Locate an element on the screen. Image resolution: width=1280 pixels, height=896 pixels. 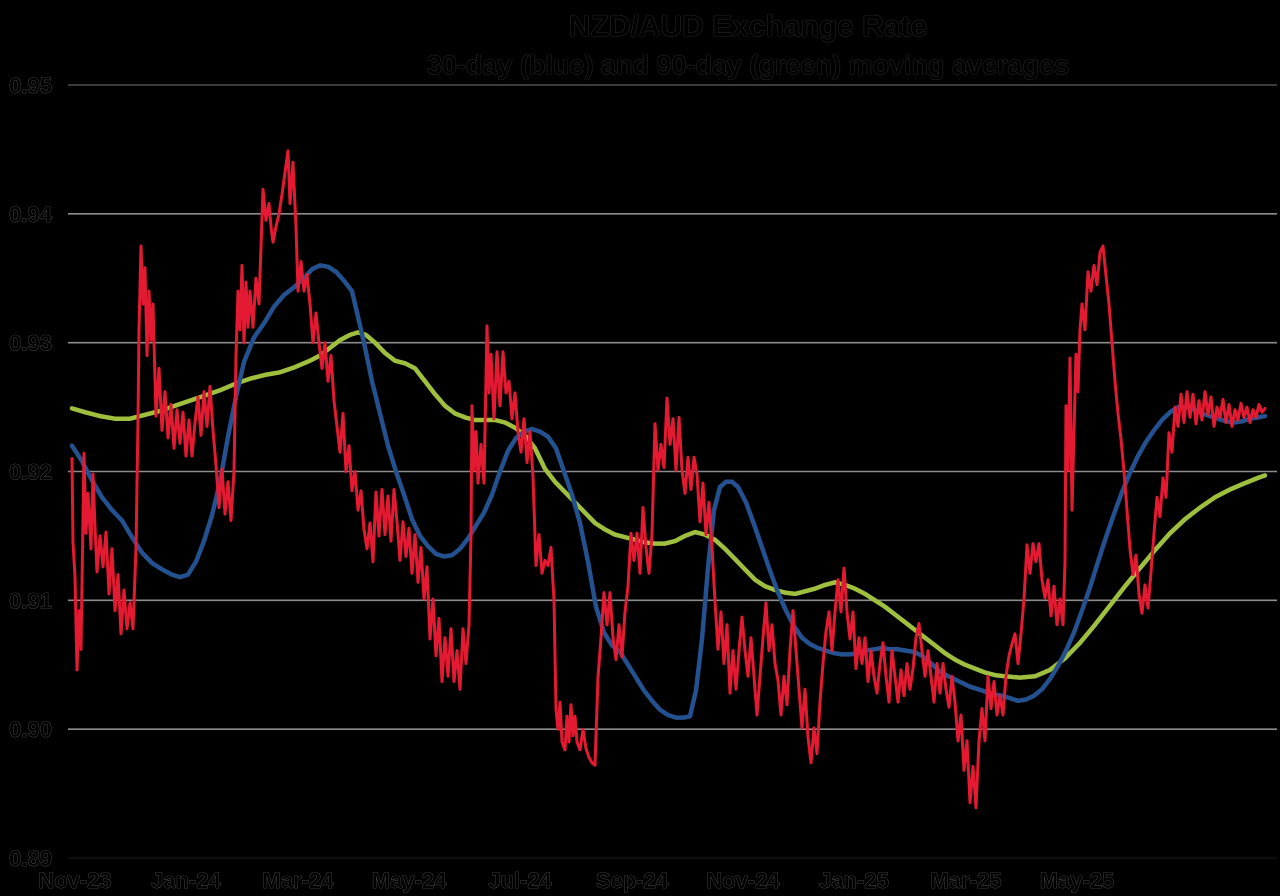
y-axis-tick-label: 0.92 is located at coordinates (30, 472).